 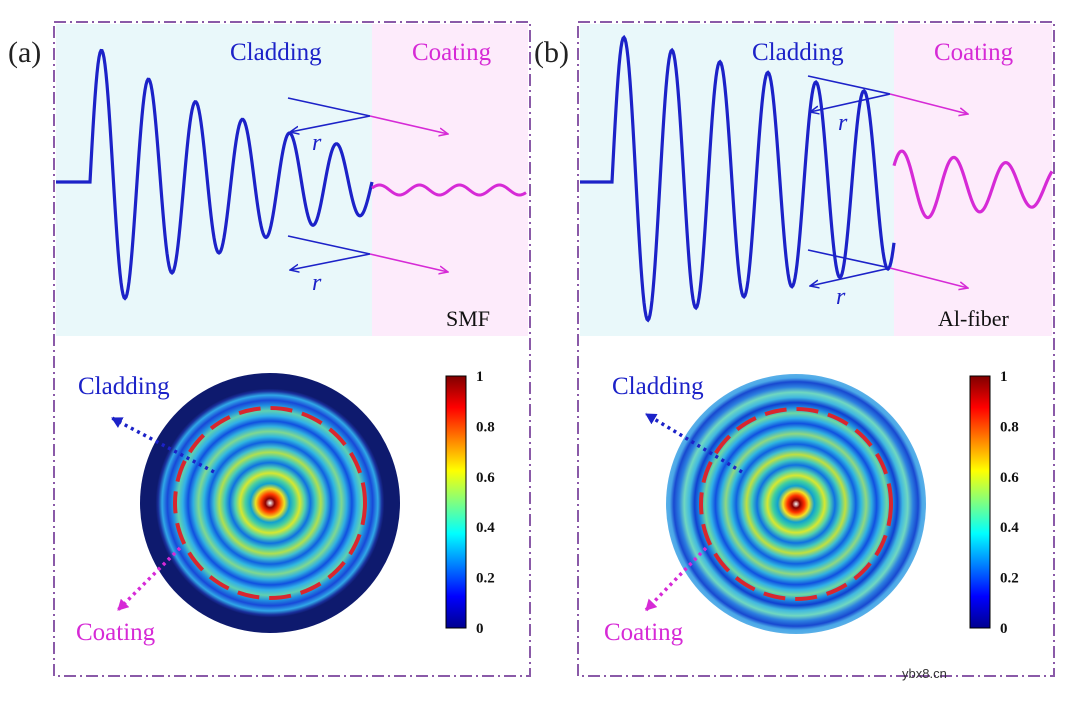 What do you see at coordinates (849, 85) in the screenshot?
I see `panel-b-upper-incident-line` at bounding box center [849, 85].